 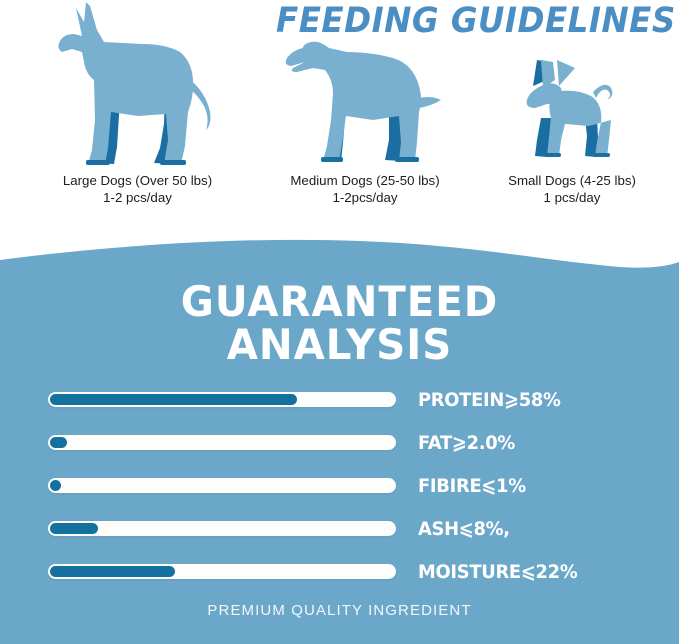 What do you see at coordinates (365, 86) in the screenshot?
I see `labrador-silhouette-icon` at bounding box center [365, 86].